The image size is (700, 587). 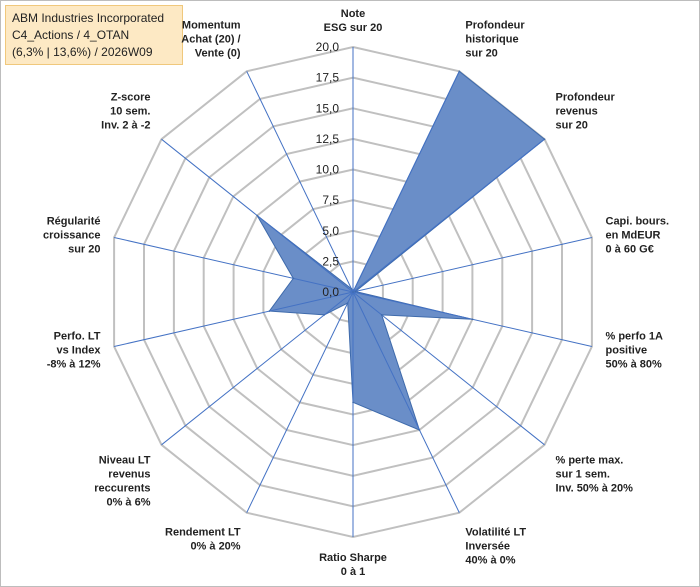 I want to click on axis-label-line: 0 à 1, so click(x=353, y=572).